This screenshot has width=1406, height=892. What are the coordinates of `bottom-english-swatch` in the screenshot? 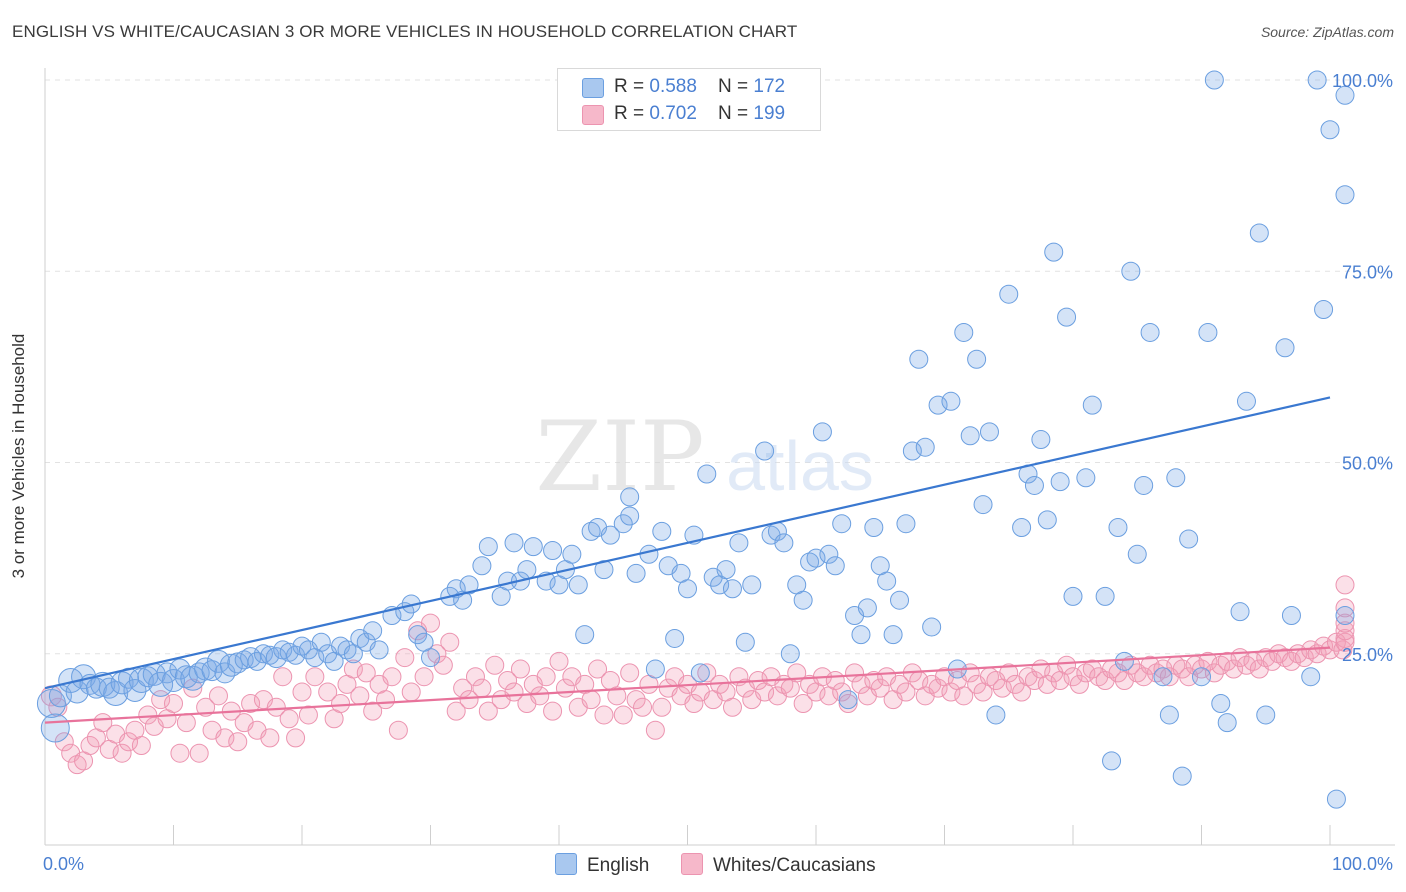 It's located at (566, 864).